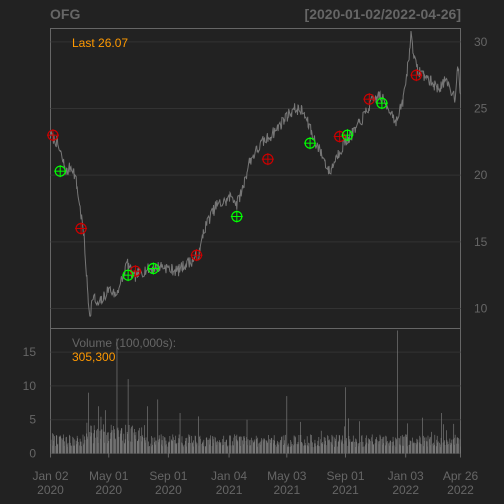  I want to click on price-y-tick-label: 20, so click(481, 175).